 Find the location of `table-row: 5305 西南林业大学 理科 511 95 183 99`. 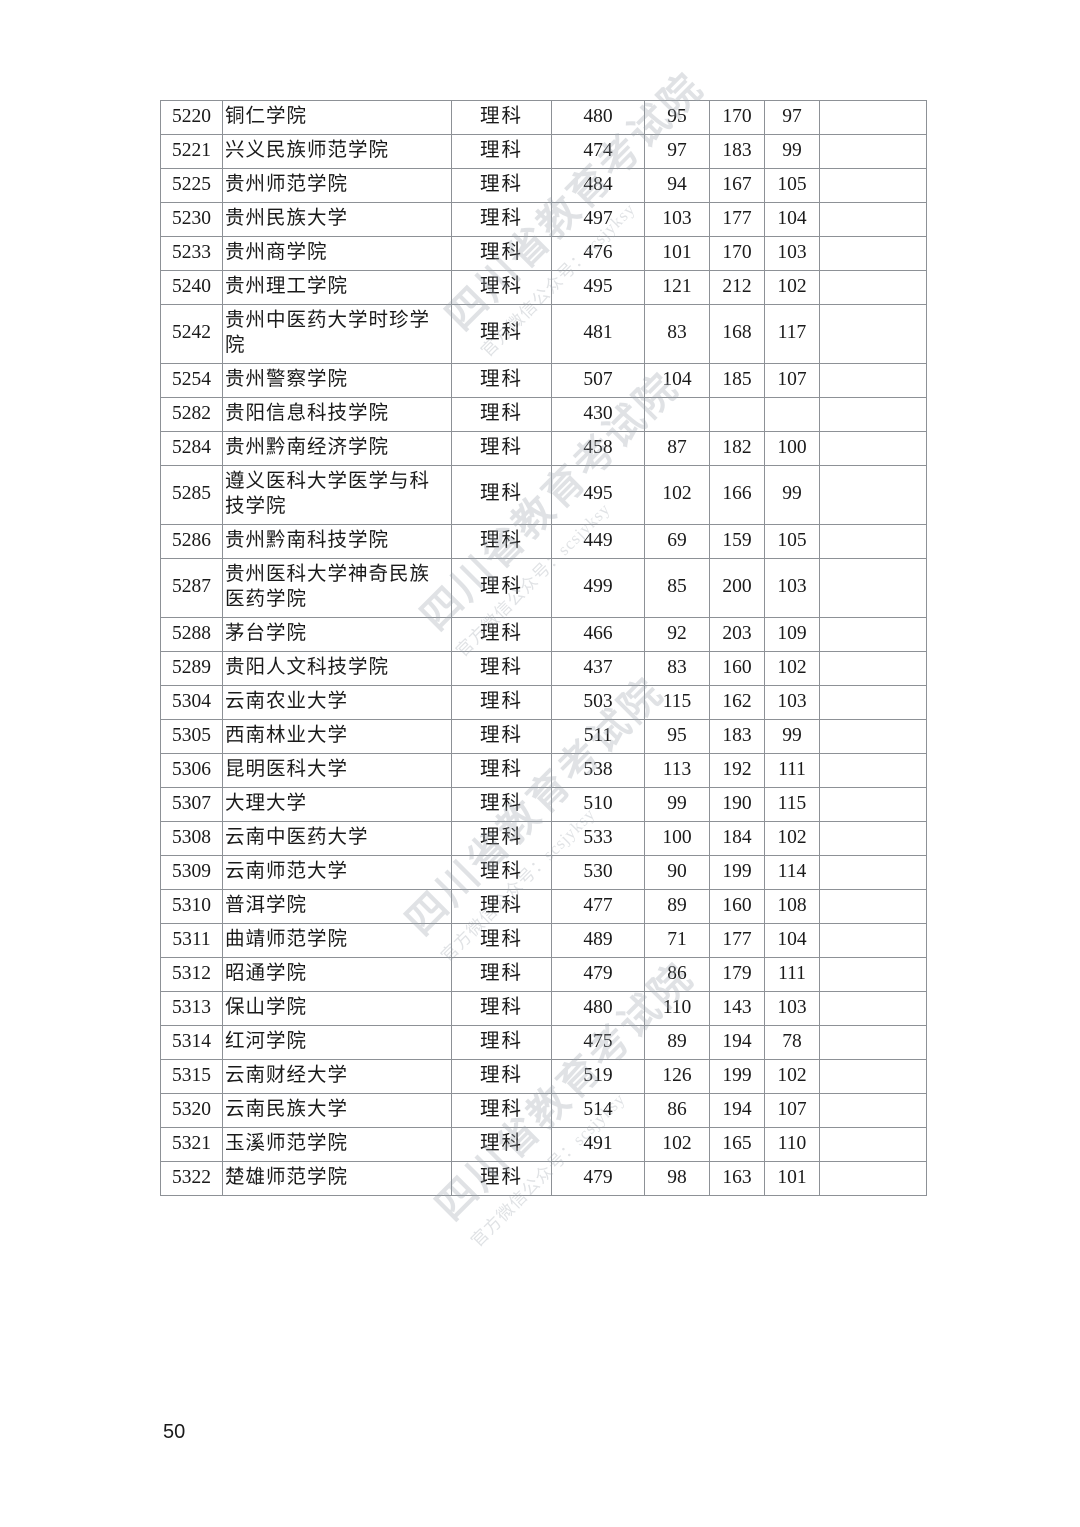

table-row: 5305 西南林业大学 理科 511 95 183 99 is located at coordinates (543, 736).